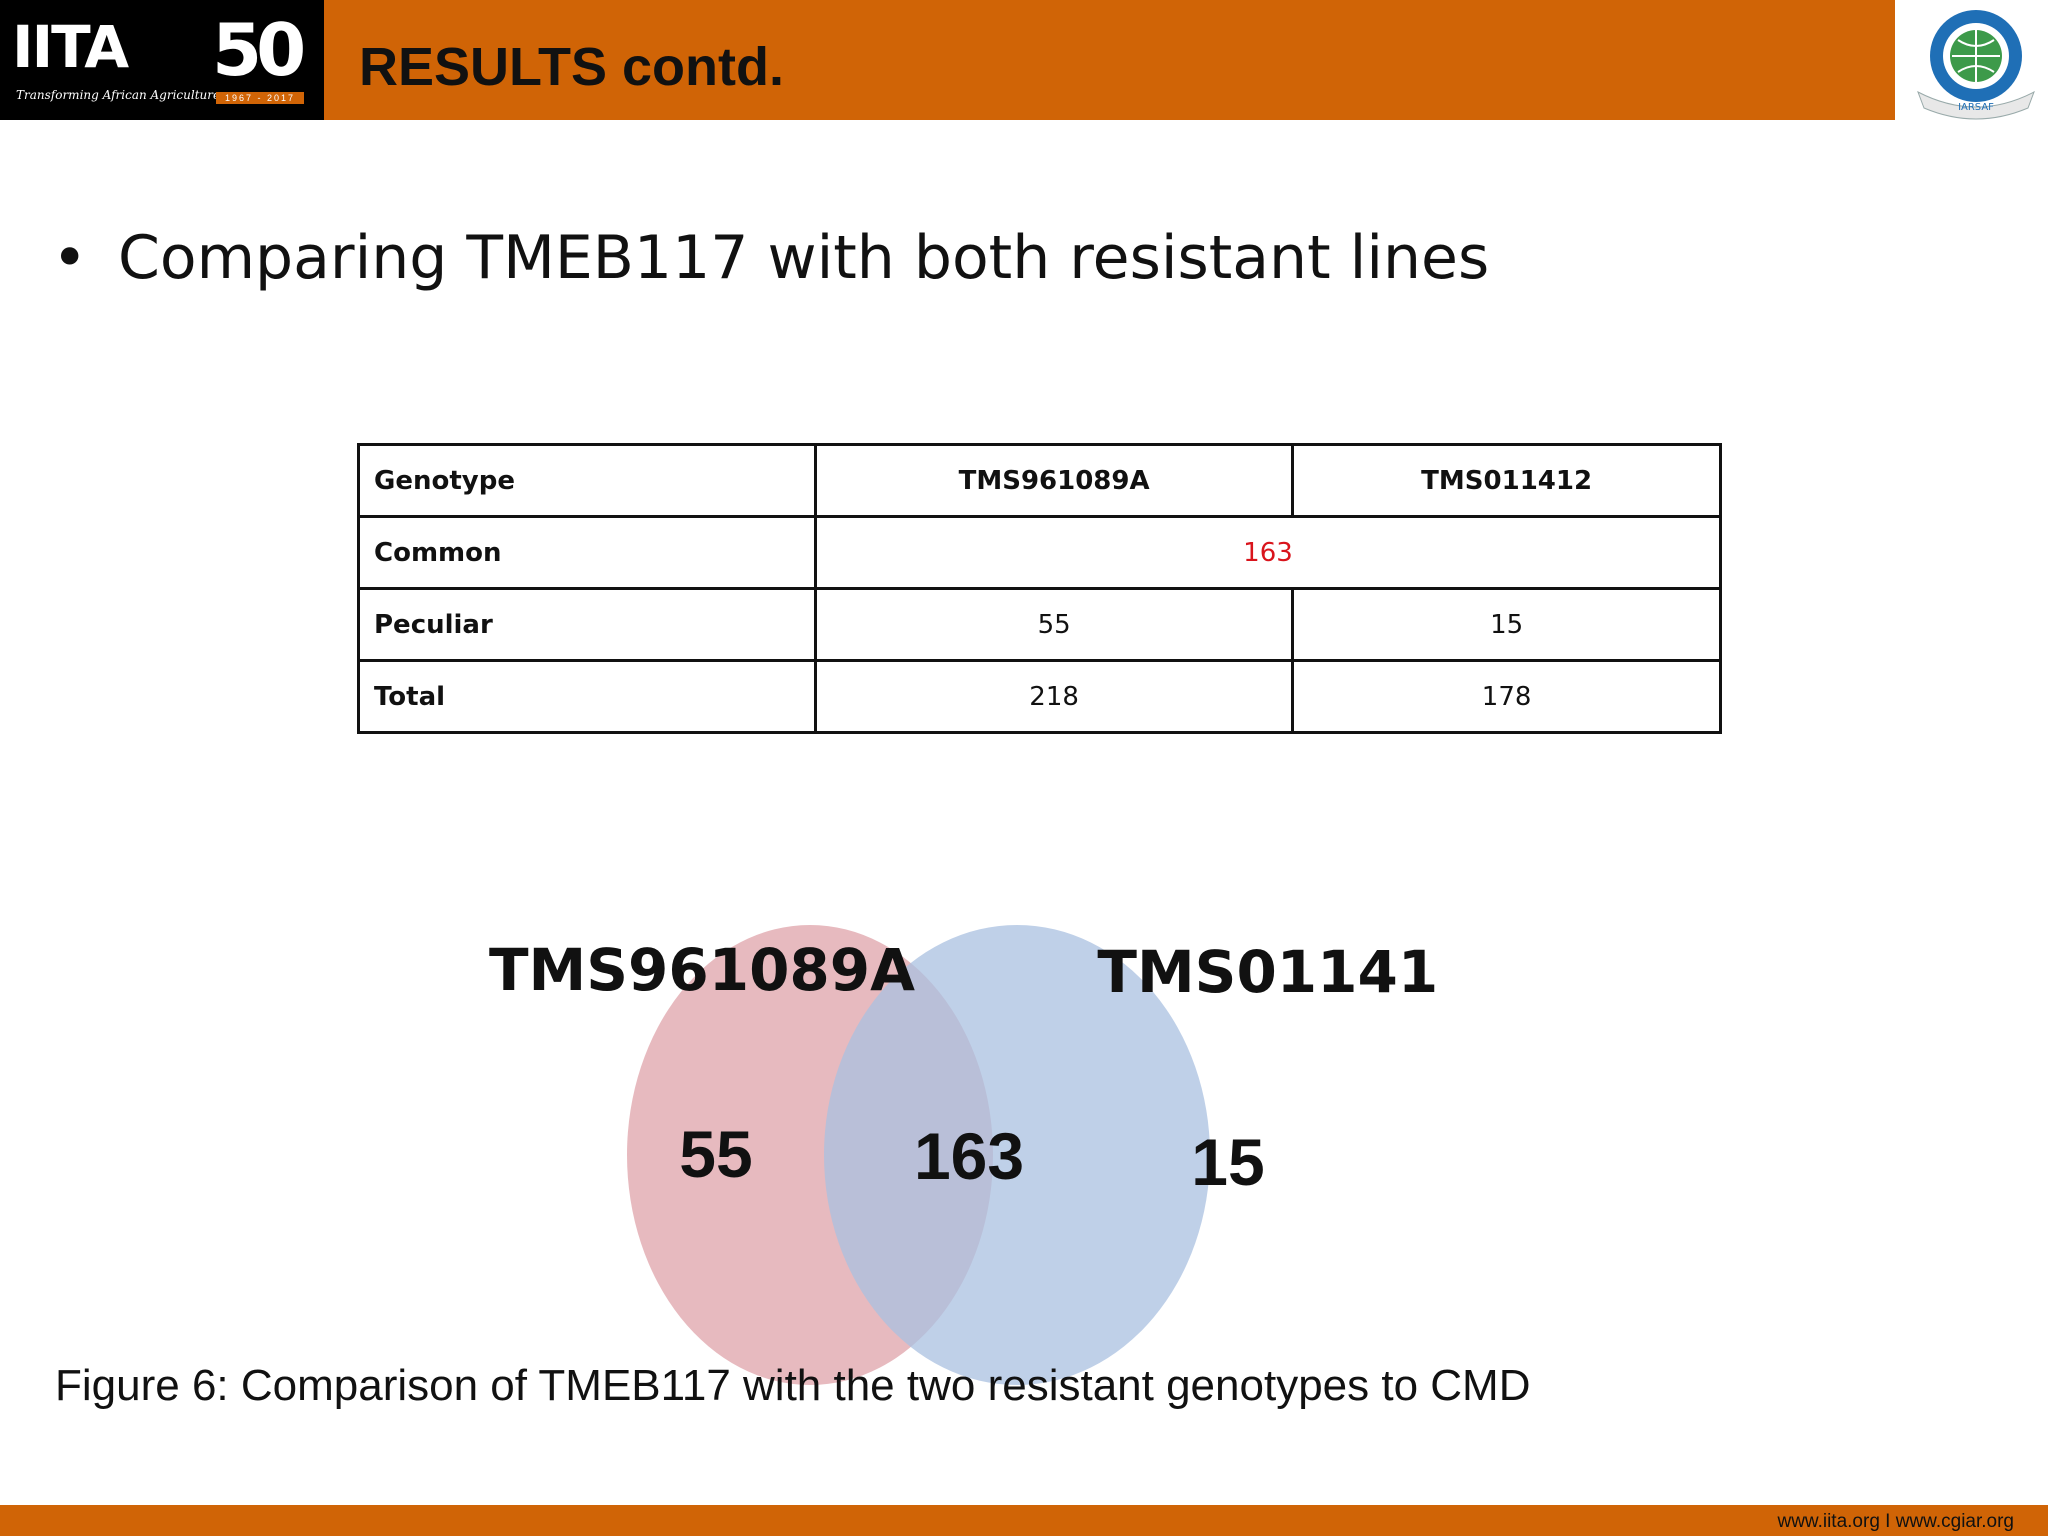 The height and width of the screenshot is (1536, 2048). Describe the element at coordinates (259, 50) in the screenshot. I see `anniversary-mark: 50` at that location.